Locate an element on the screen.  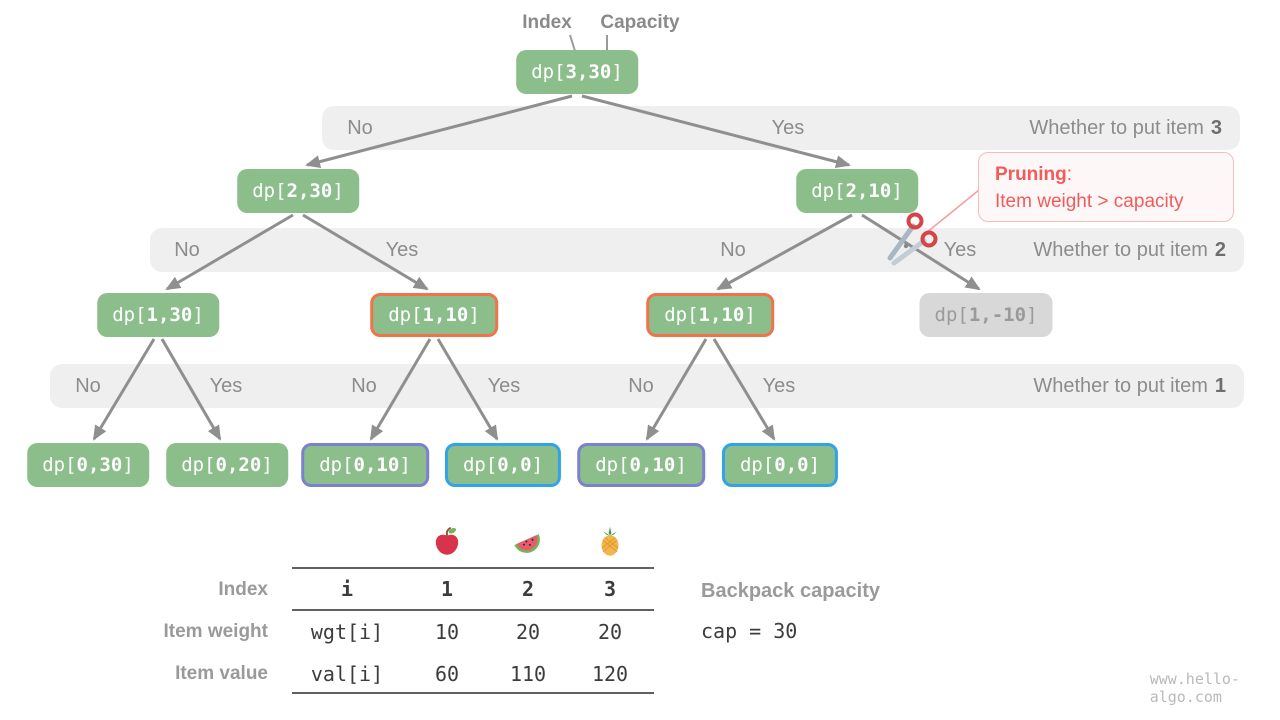
table-cell: 60 is located at coordinates (447, 674).